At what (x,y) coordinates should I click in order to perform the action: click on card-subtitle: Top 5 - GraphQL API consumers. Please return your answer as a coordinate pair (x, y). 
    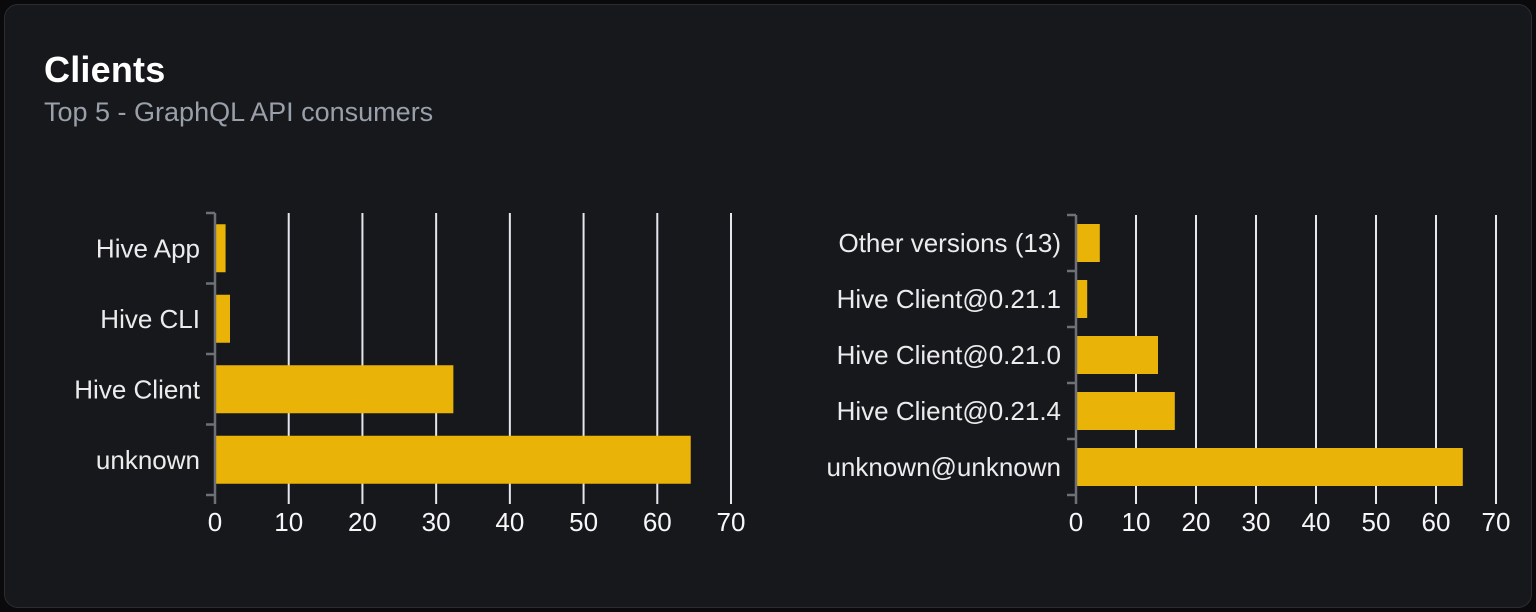
    Looking at the image, I should click on (239, 112).